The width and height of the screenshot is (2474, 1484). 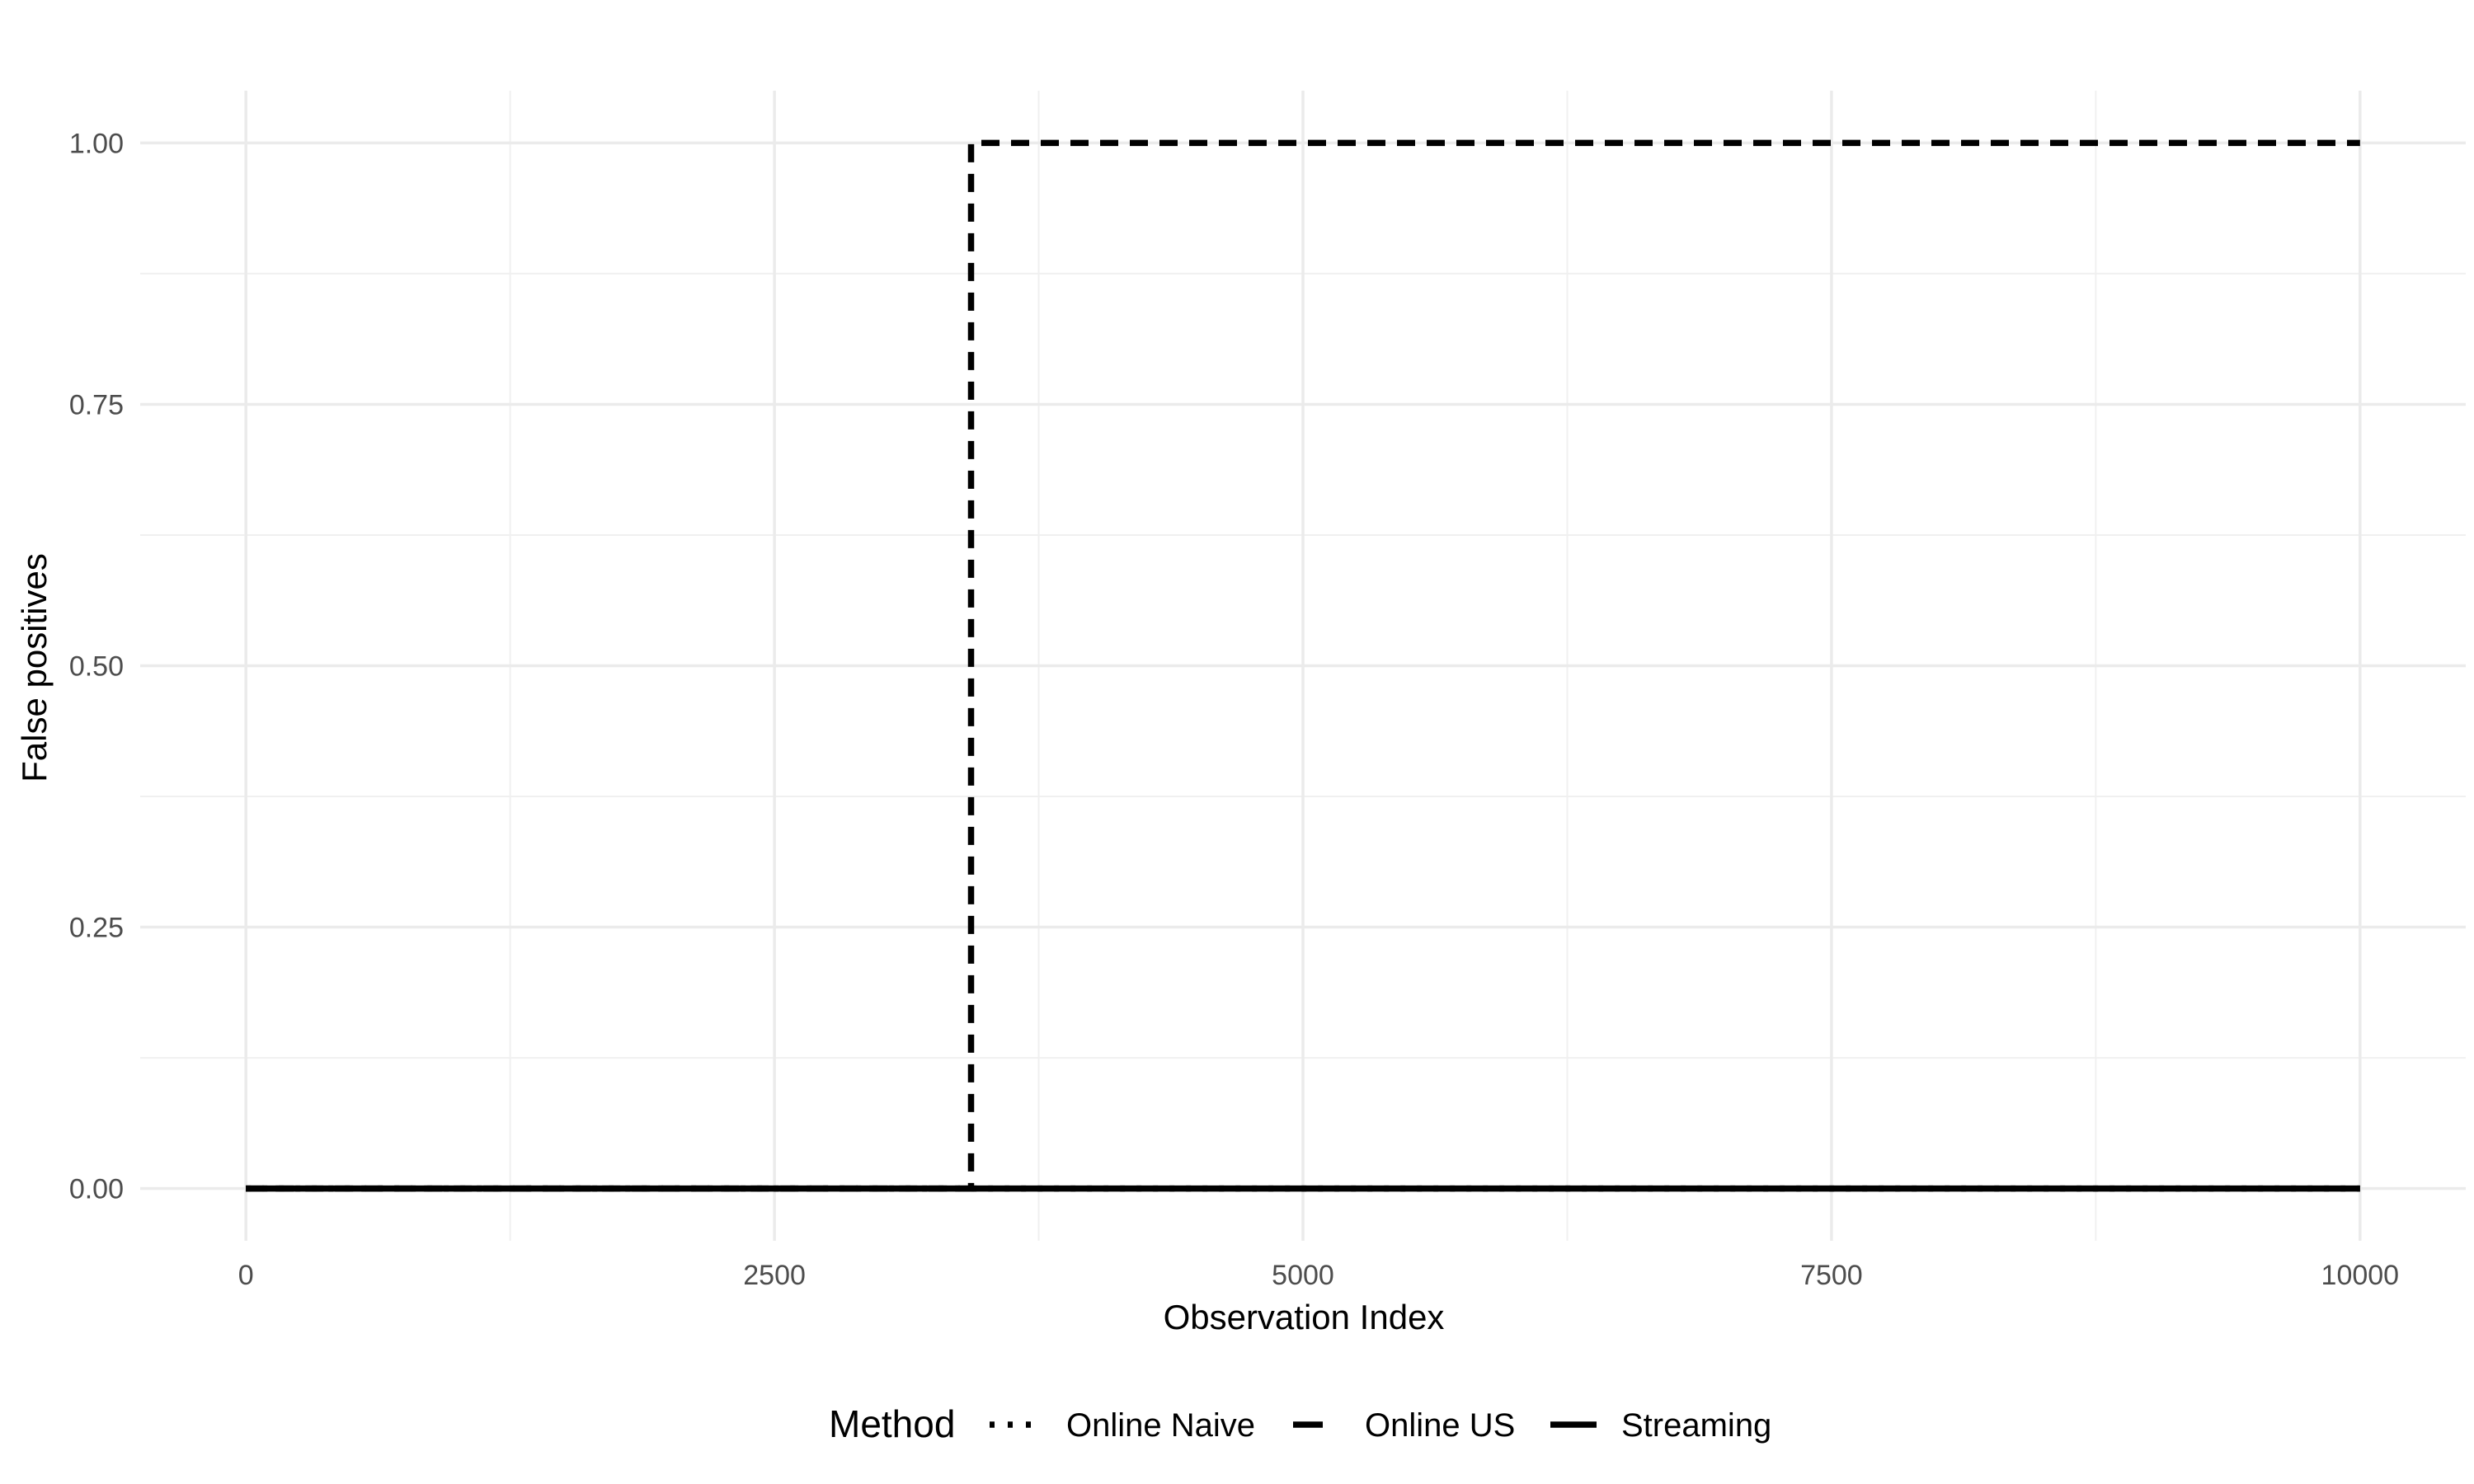 I want to click on y-axis-title: False positives, so click(x=34, y=667).